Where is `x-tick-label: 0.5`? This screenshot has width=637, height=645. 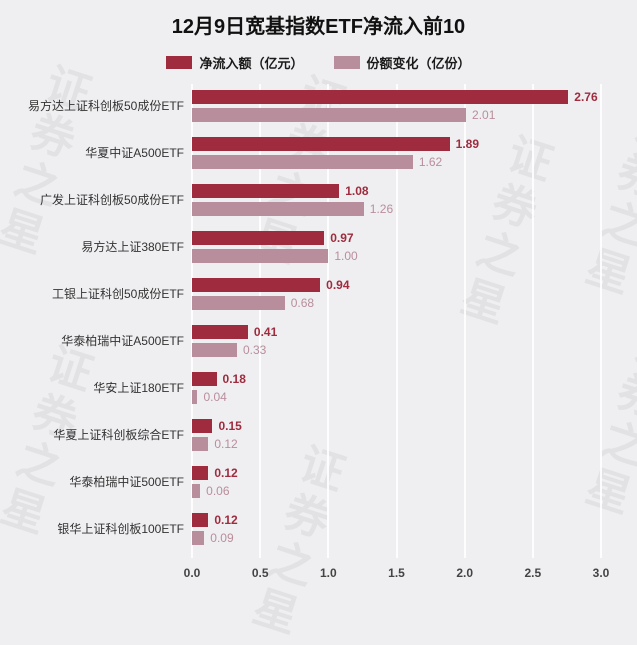
x-tick-label: 0.5 is located at coordinates (260, 573).